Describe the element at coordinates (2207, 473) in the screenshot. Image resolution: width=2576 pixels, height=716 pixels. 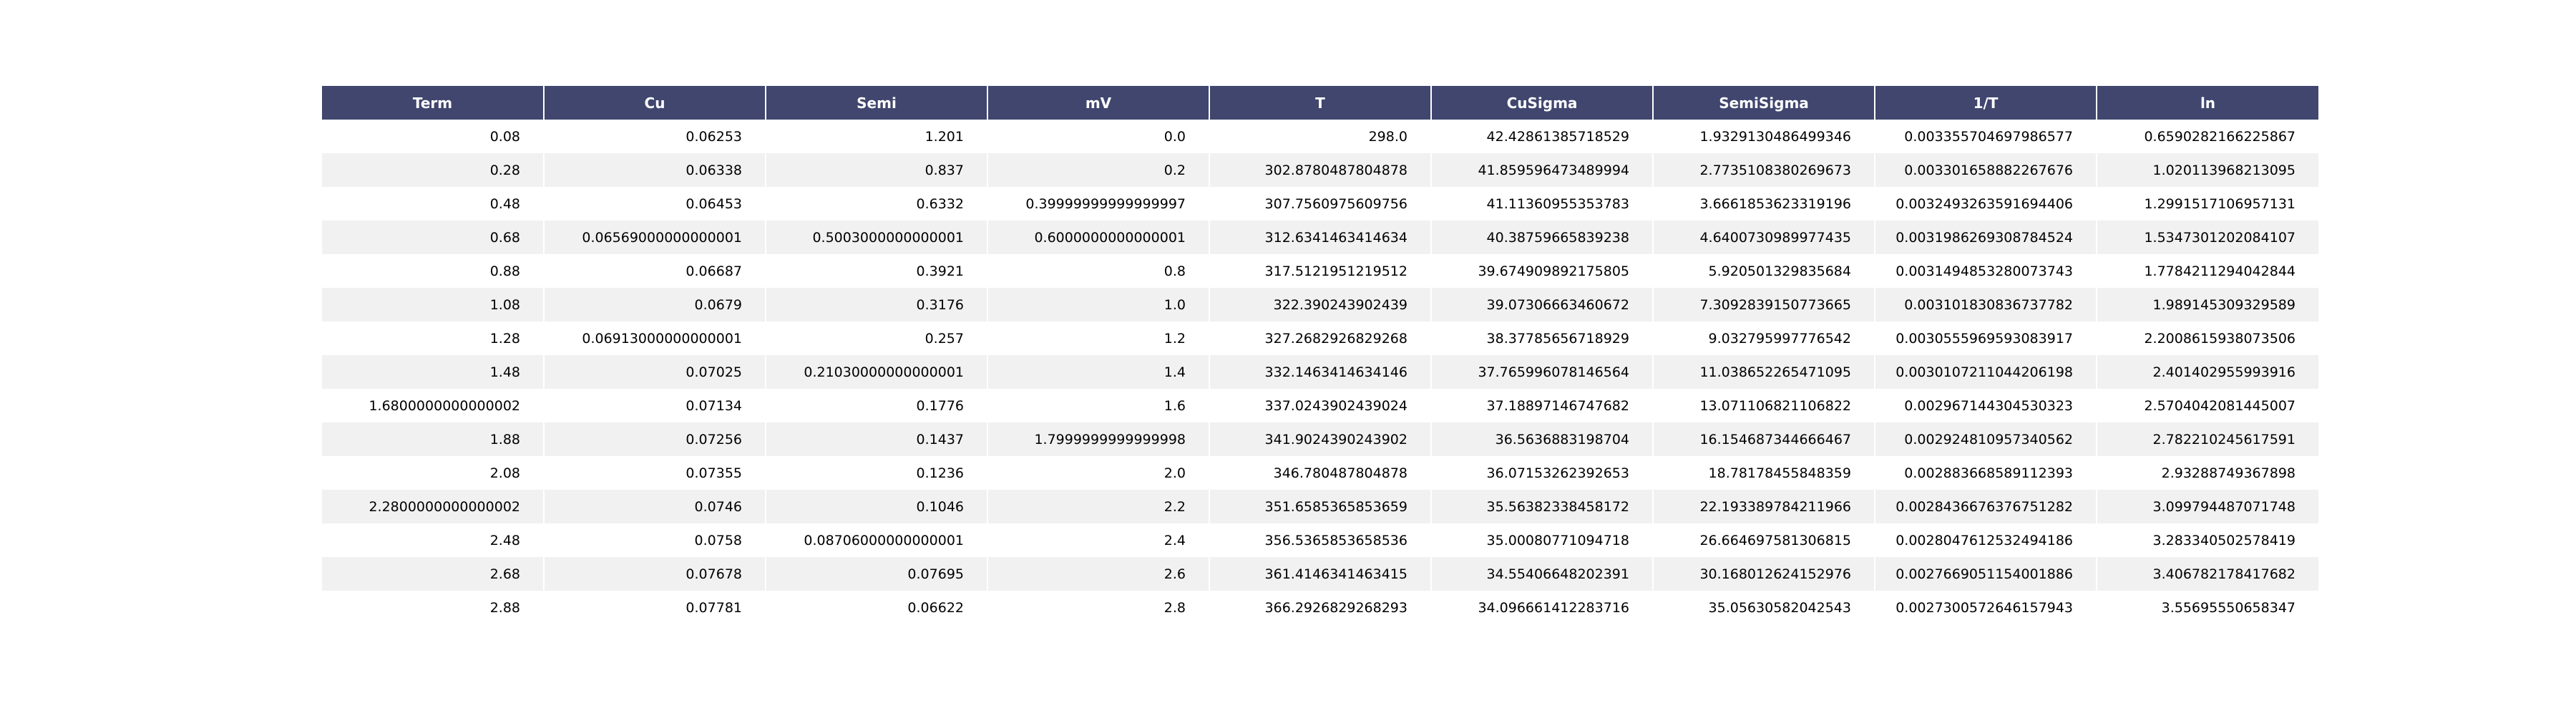
I see `table-cell: 2.93288749367898` at that location.